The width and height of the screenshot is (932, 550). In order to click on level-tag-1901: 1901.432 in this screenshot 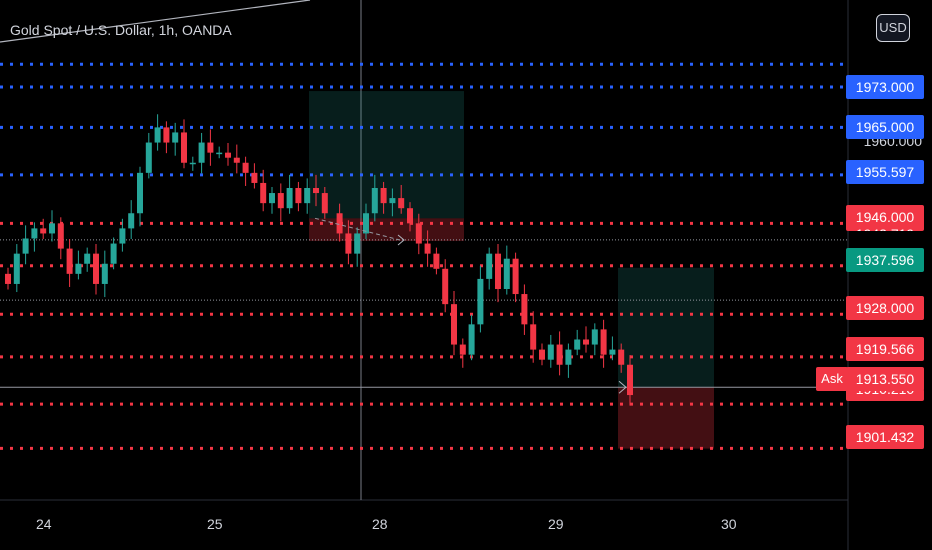, I will do `click(885, 437)`.